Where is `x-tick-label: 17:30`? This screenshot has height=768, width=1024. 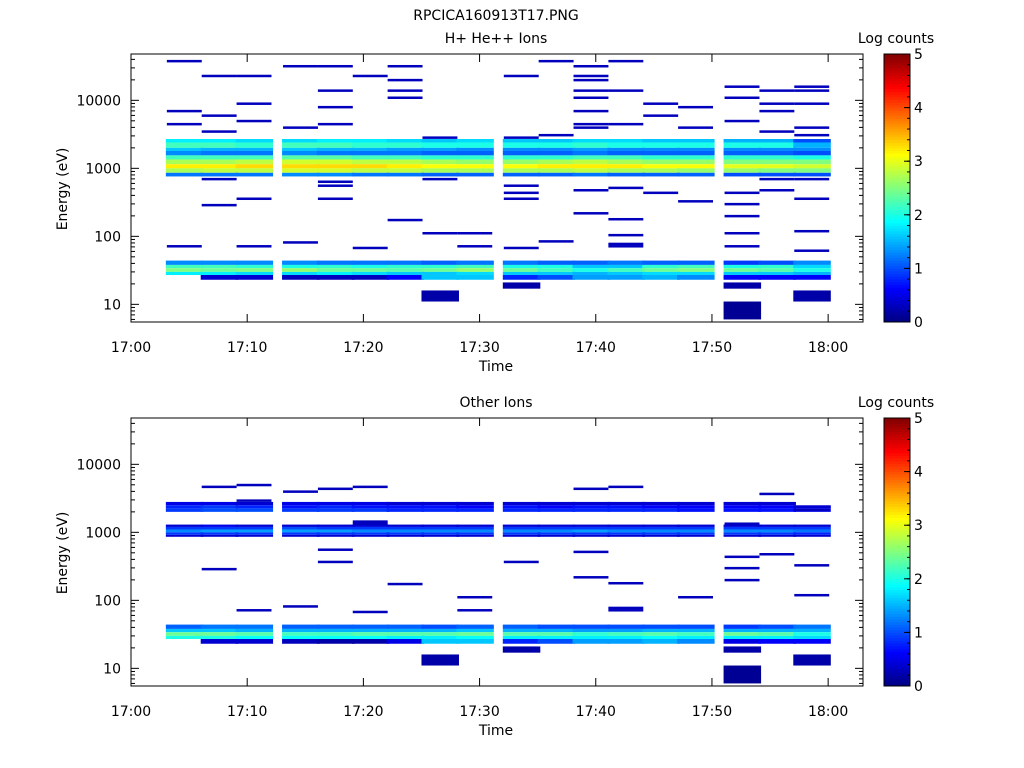
x-tick-label: 17:30 is located at coordinates (479, 712).